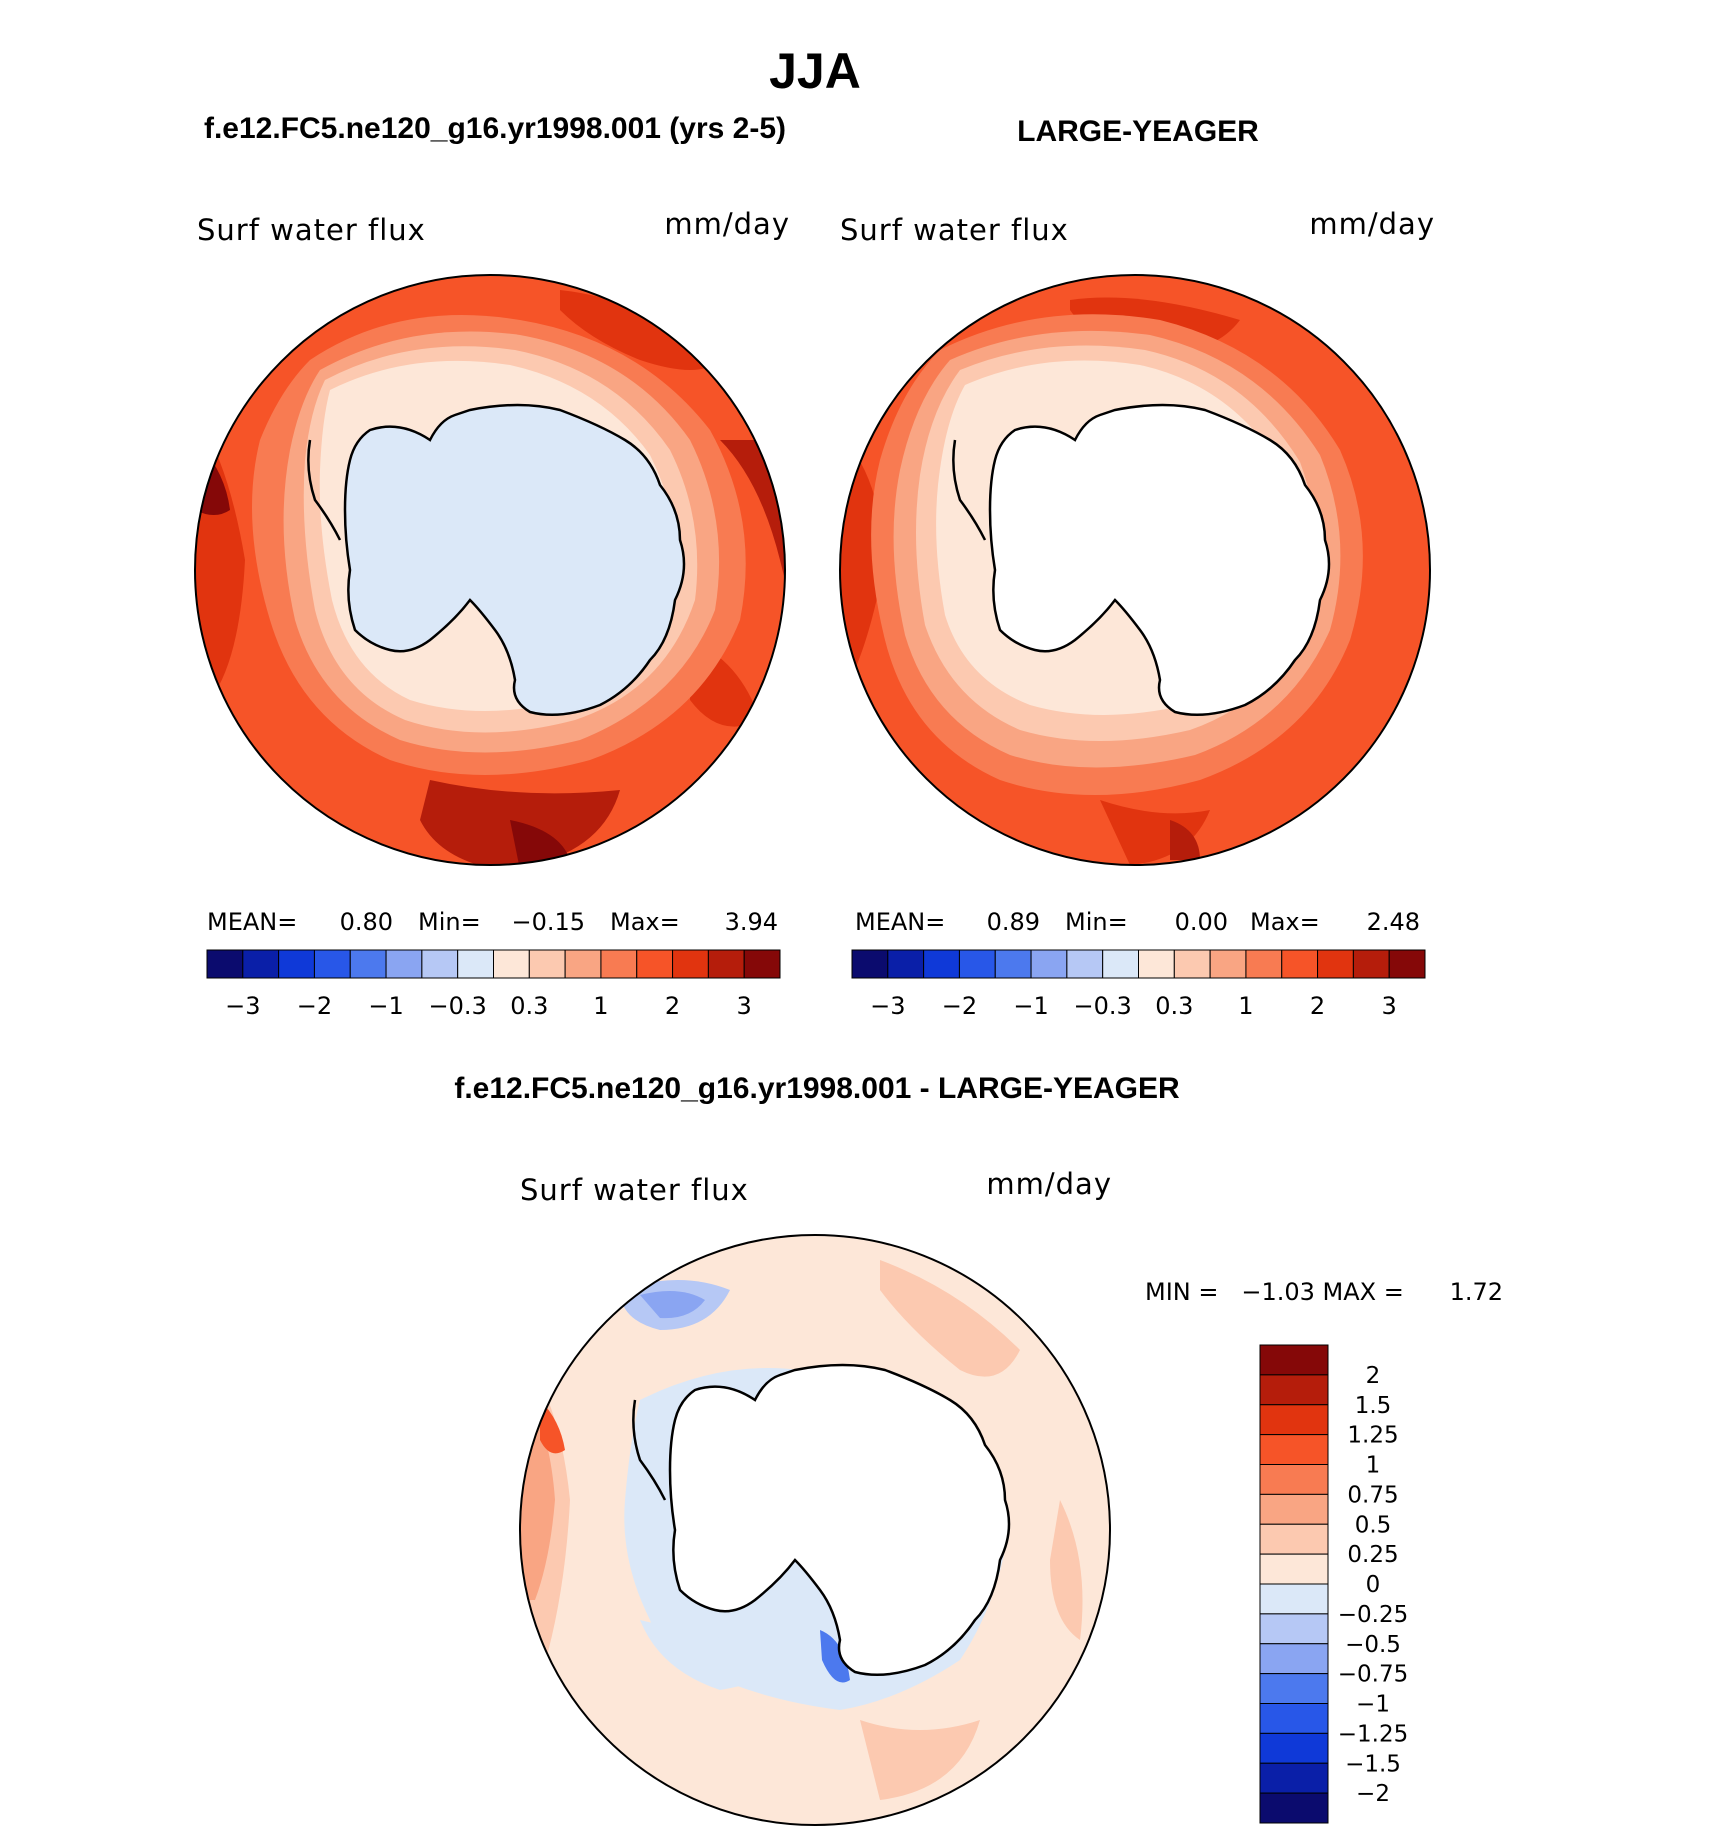 This screenshot has height=1840, width=1710. Describe the element at coordinates (529, 1006) in the screenshot. I see `left-colorbar-tick-label: 0.3` at that location.